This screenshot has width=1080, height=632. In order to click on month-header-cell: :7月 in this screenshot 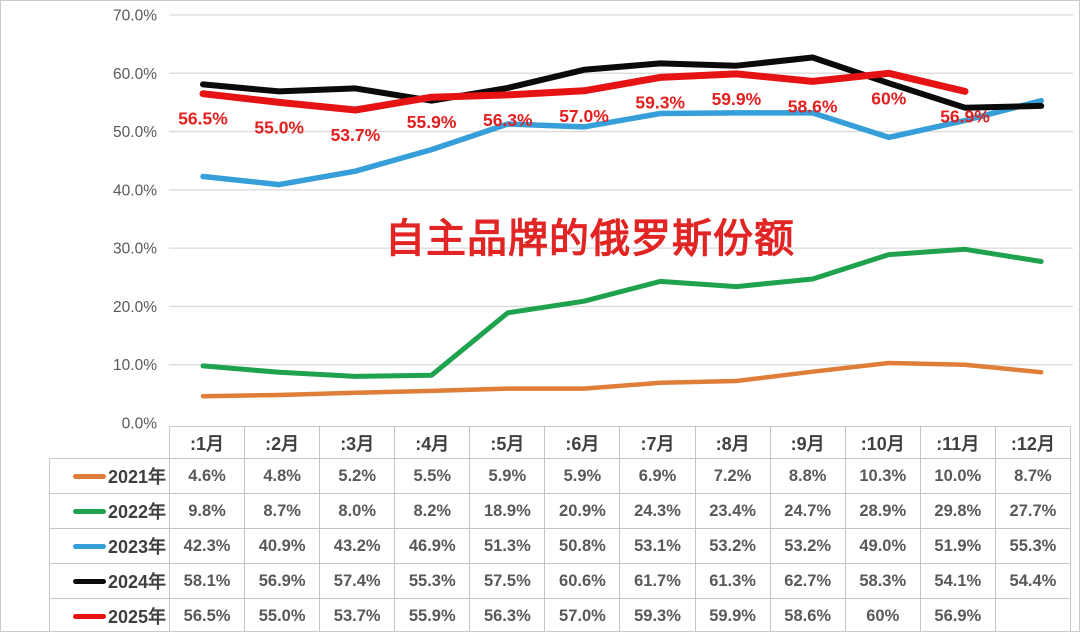, I will do `click(657, 442)`.